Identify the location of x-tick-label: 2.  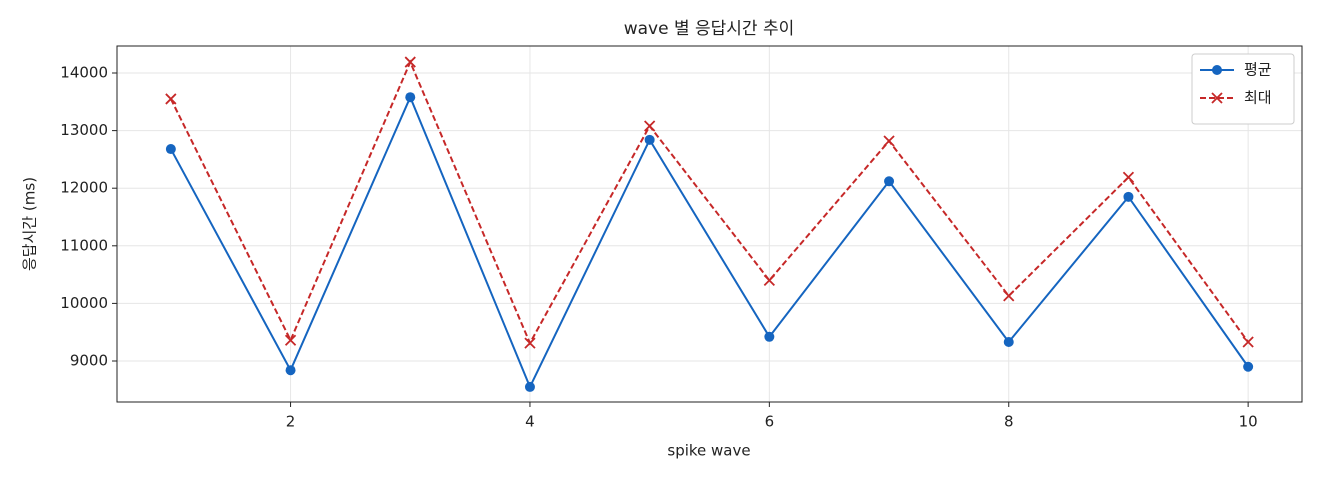
(291, 422).